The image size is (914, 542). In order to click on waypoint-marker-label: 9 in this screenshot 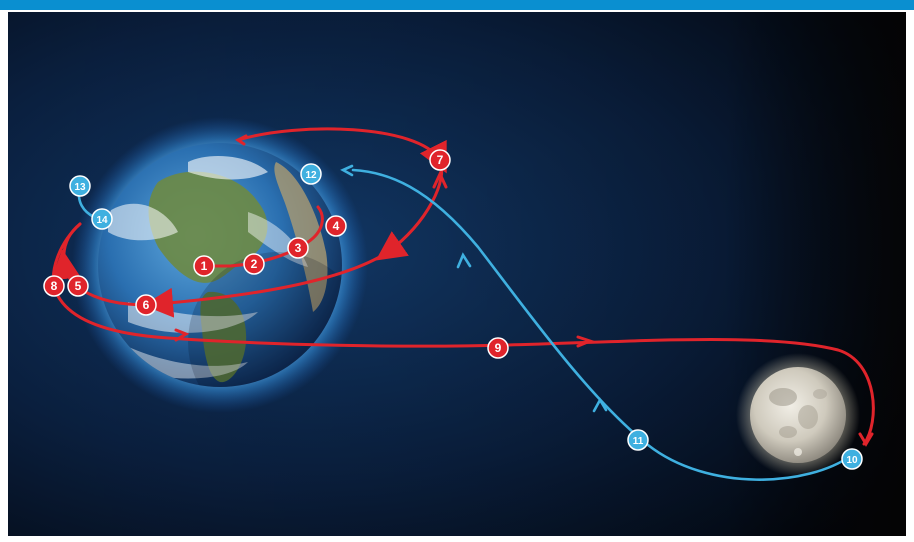, I will do `click(498, 348)`.